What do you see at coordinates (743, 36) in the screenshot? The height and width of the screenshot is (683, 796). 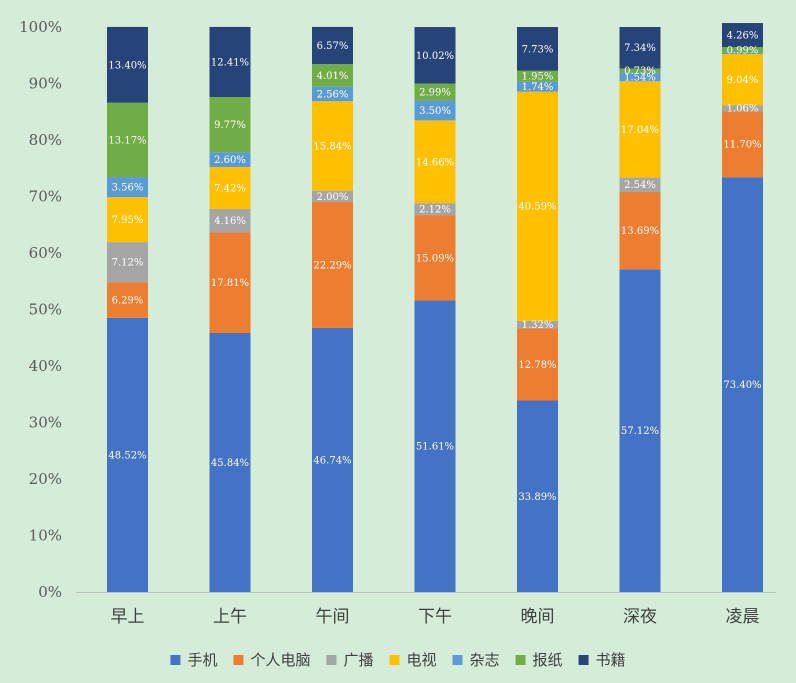 I see `data-label: 4.26%` at bounding box center [743, 36].